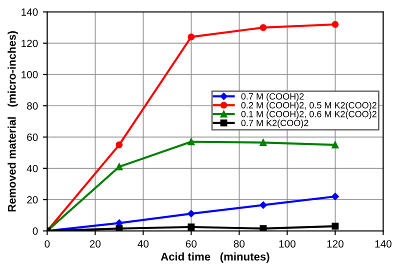  What do you see at coordinates (191, 244) in the screenshot?
I see `x-tick-label: 60` at bounding box center [191, 244].